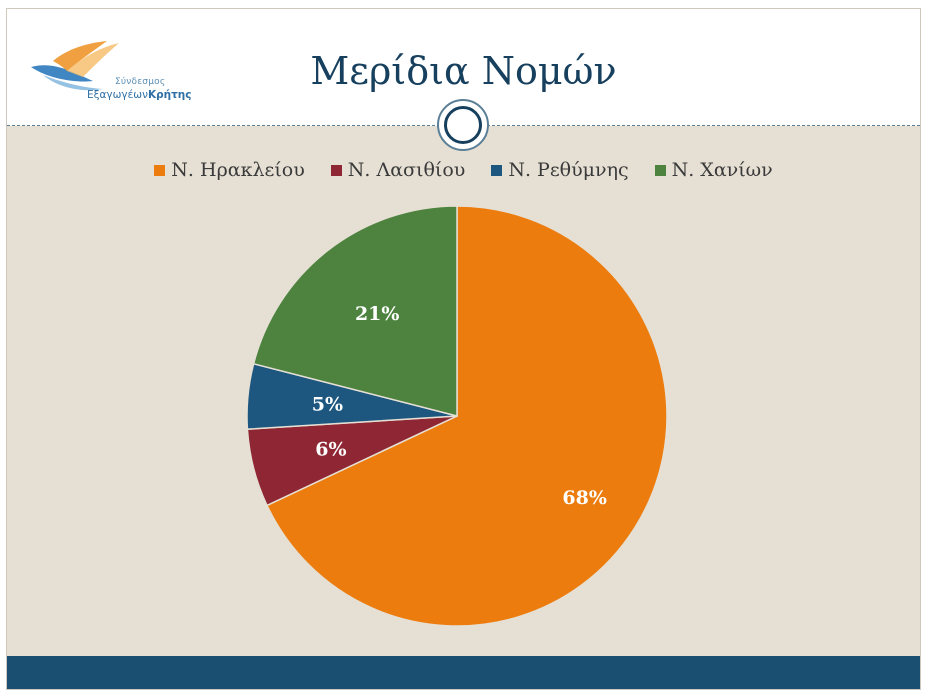 This screenshot has height=695, width=926. I want to click on legend-item-lasithi: Ν. Λασιθίου, so click(398, 170).